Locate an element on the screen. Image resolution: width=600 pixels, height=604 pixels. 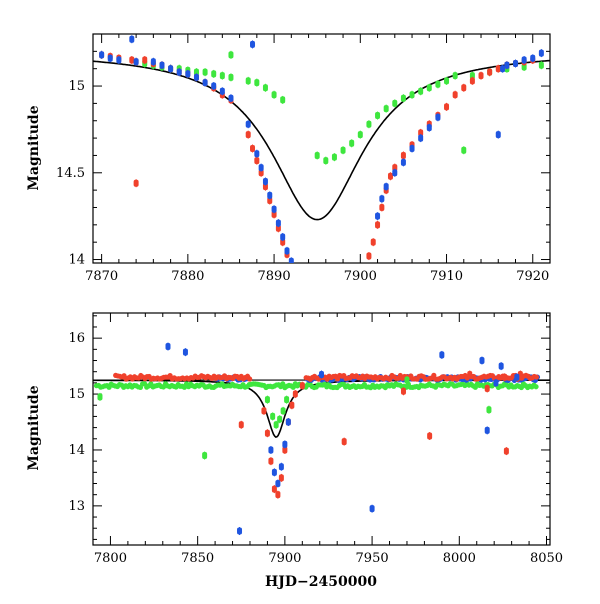
x-tick-label: 7800 is located at coordinates (110, 558).